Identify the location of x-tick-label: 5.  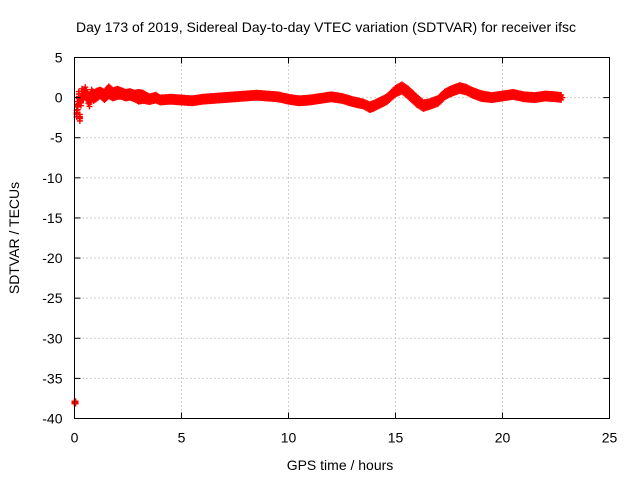
(182, 438).